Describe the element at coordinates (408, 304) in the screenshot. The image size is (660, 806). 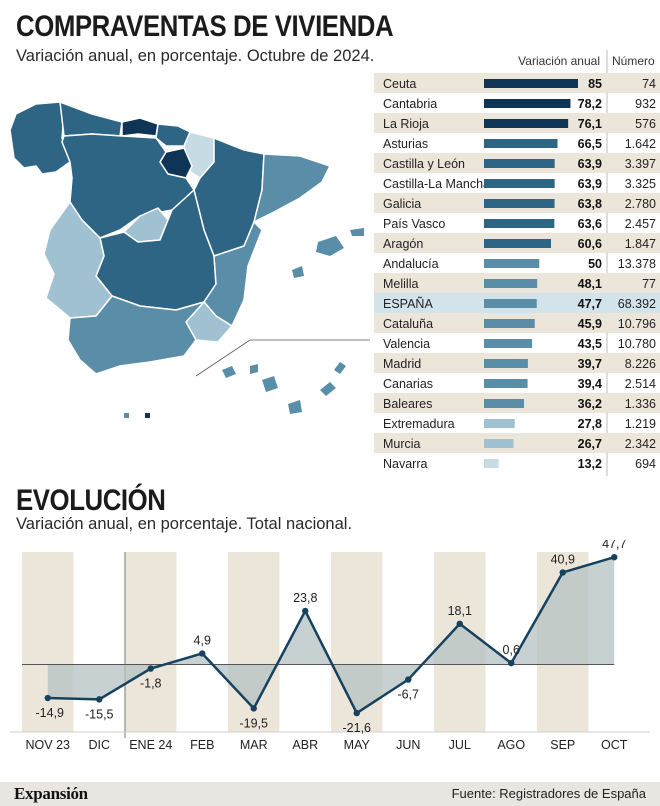
I see `row-label: ESPAÑA` at that location.